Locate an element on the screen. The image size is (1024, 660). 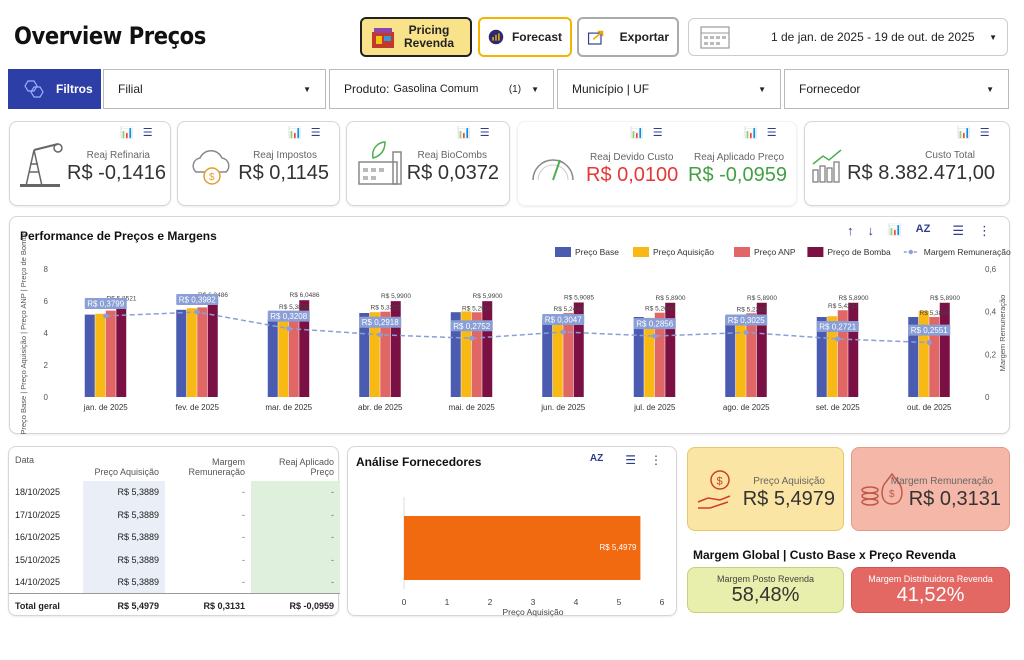
margem-data-label: R$ 0,2918 is located at coordinates (380, 322).